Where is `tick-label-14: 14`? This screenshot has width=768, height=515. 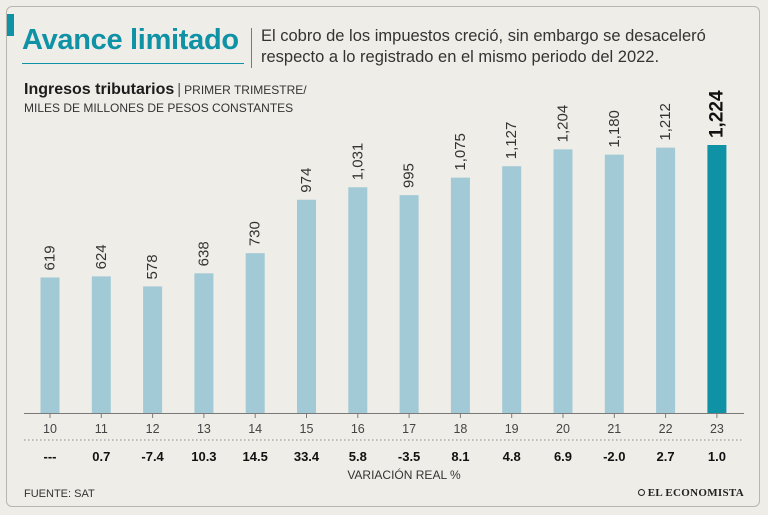
tick-label-14: 14 is located at coordinates (255, 429).